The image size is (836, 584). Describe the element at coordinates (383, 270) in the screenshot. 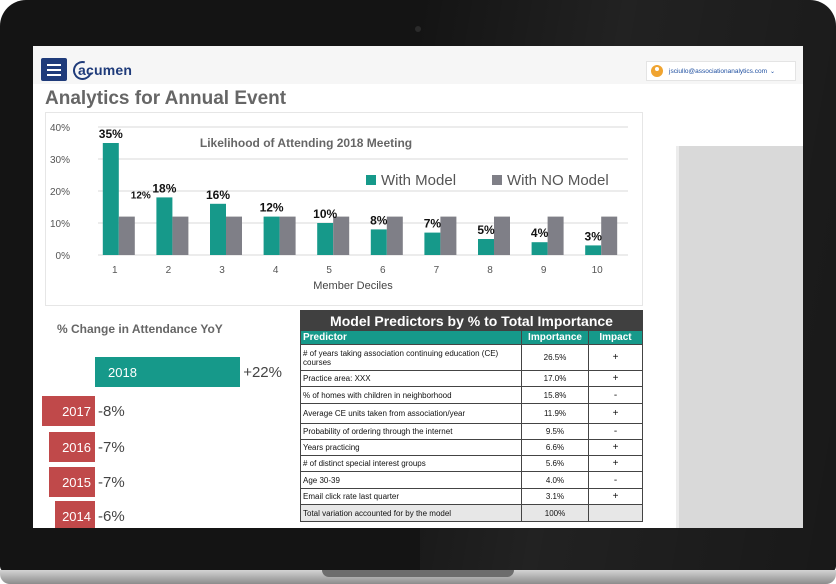

I see `x-tick-label: 6` at that location.